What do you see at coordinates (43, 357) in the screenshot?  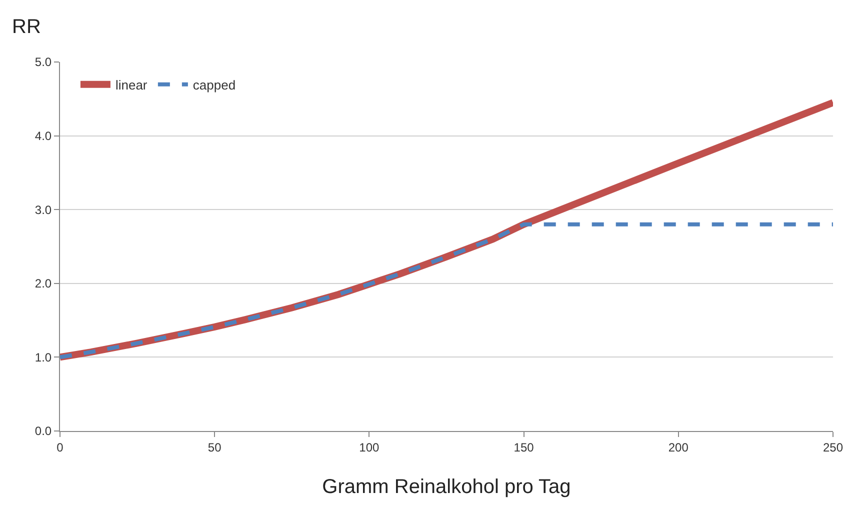 I see `y-tick-label: 1.0` at bounding box center [43, 357].